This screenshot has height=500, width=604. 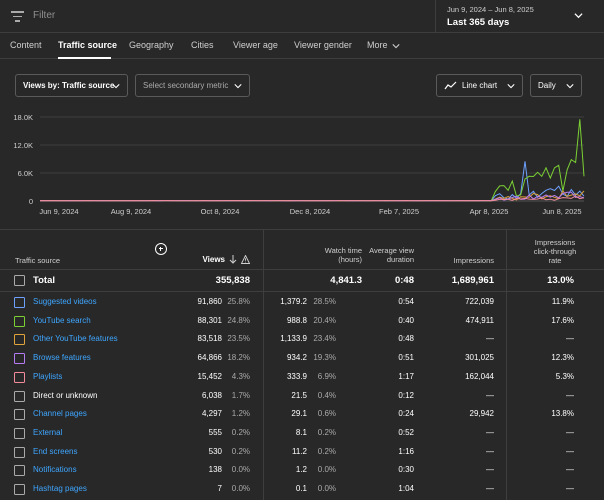 What do you see at coordinates (44, 15) in the screenshot?
I see `filter-input: Filter` at bounding box center [44, 15].